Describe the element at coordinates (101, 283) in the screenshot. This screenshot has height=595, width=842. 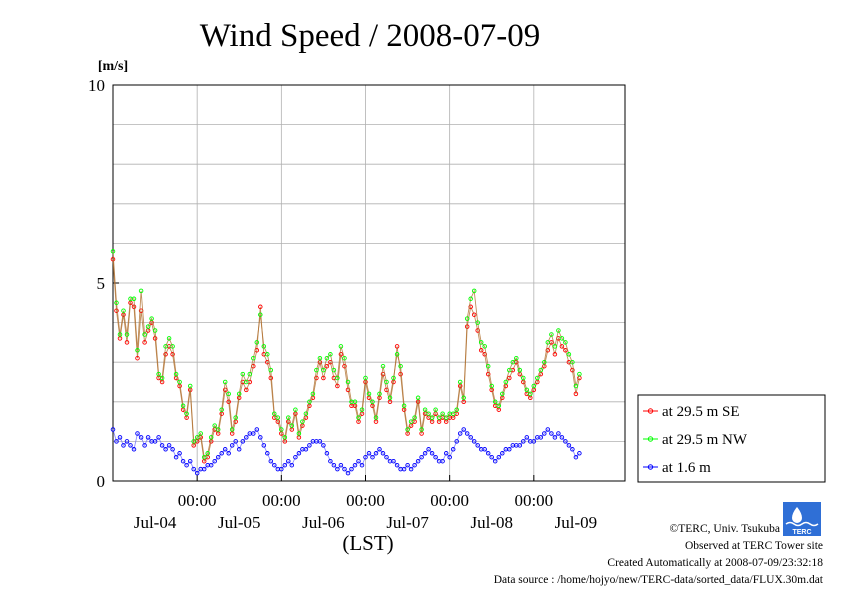
I see `y-tick-label: 5` at that location.